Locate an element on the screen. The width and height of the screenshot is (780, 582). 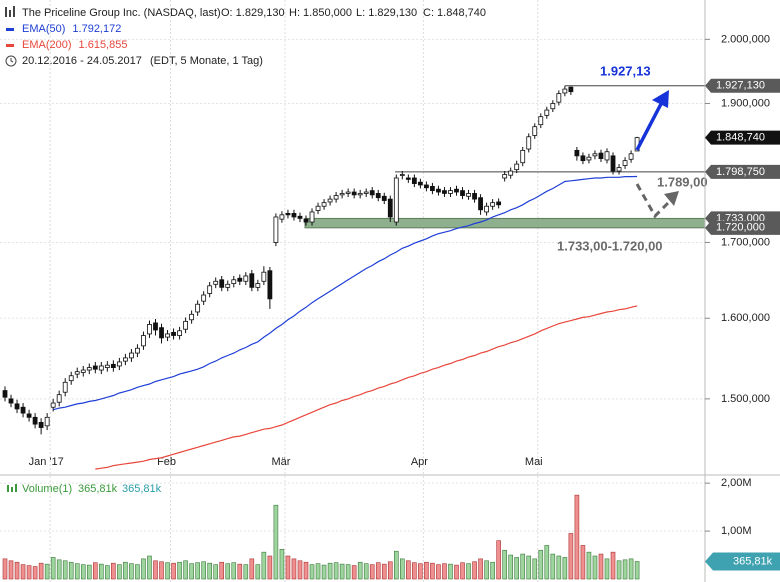
annotation: 1.733,00-1.720,00 is located at coordinates (610, 245).